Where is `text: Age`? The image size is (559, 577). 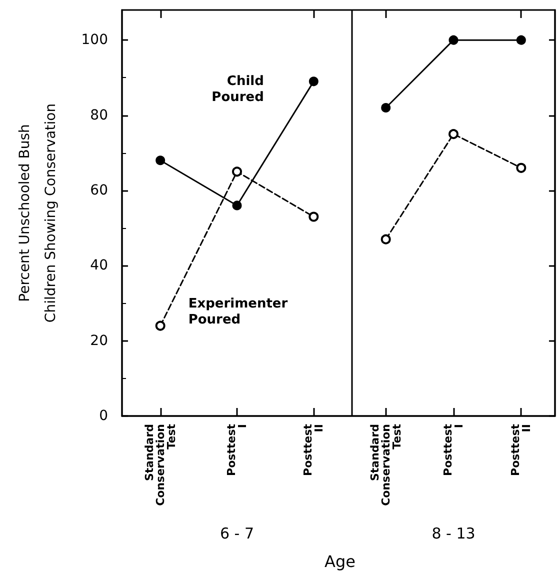
text: Age is located at coordinates (340, 561).